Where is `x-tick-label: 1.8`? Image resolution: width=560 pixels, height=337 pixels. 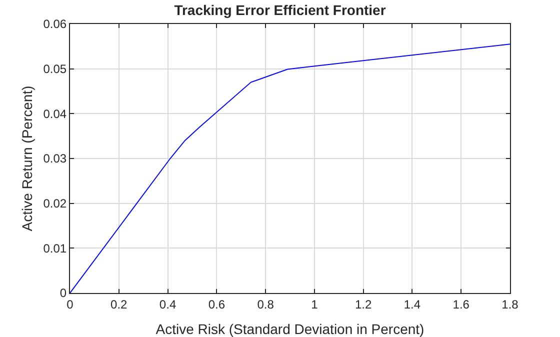
x-tick-label: 1.8 is located at coordinates (510, 304).